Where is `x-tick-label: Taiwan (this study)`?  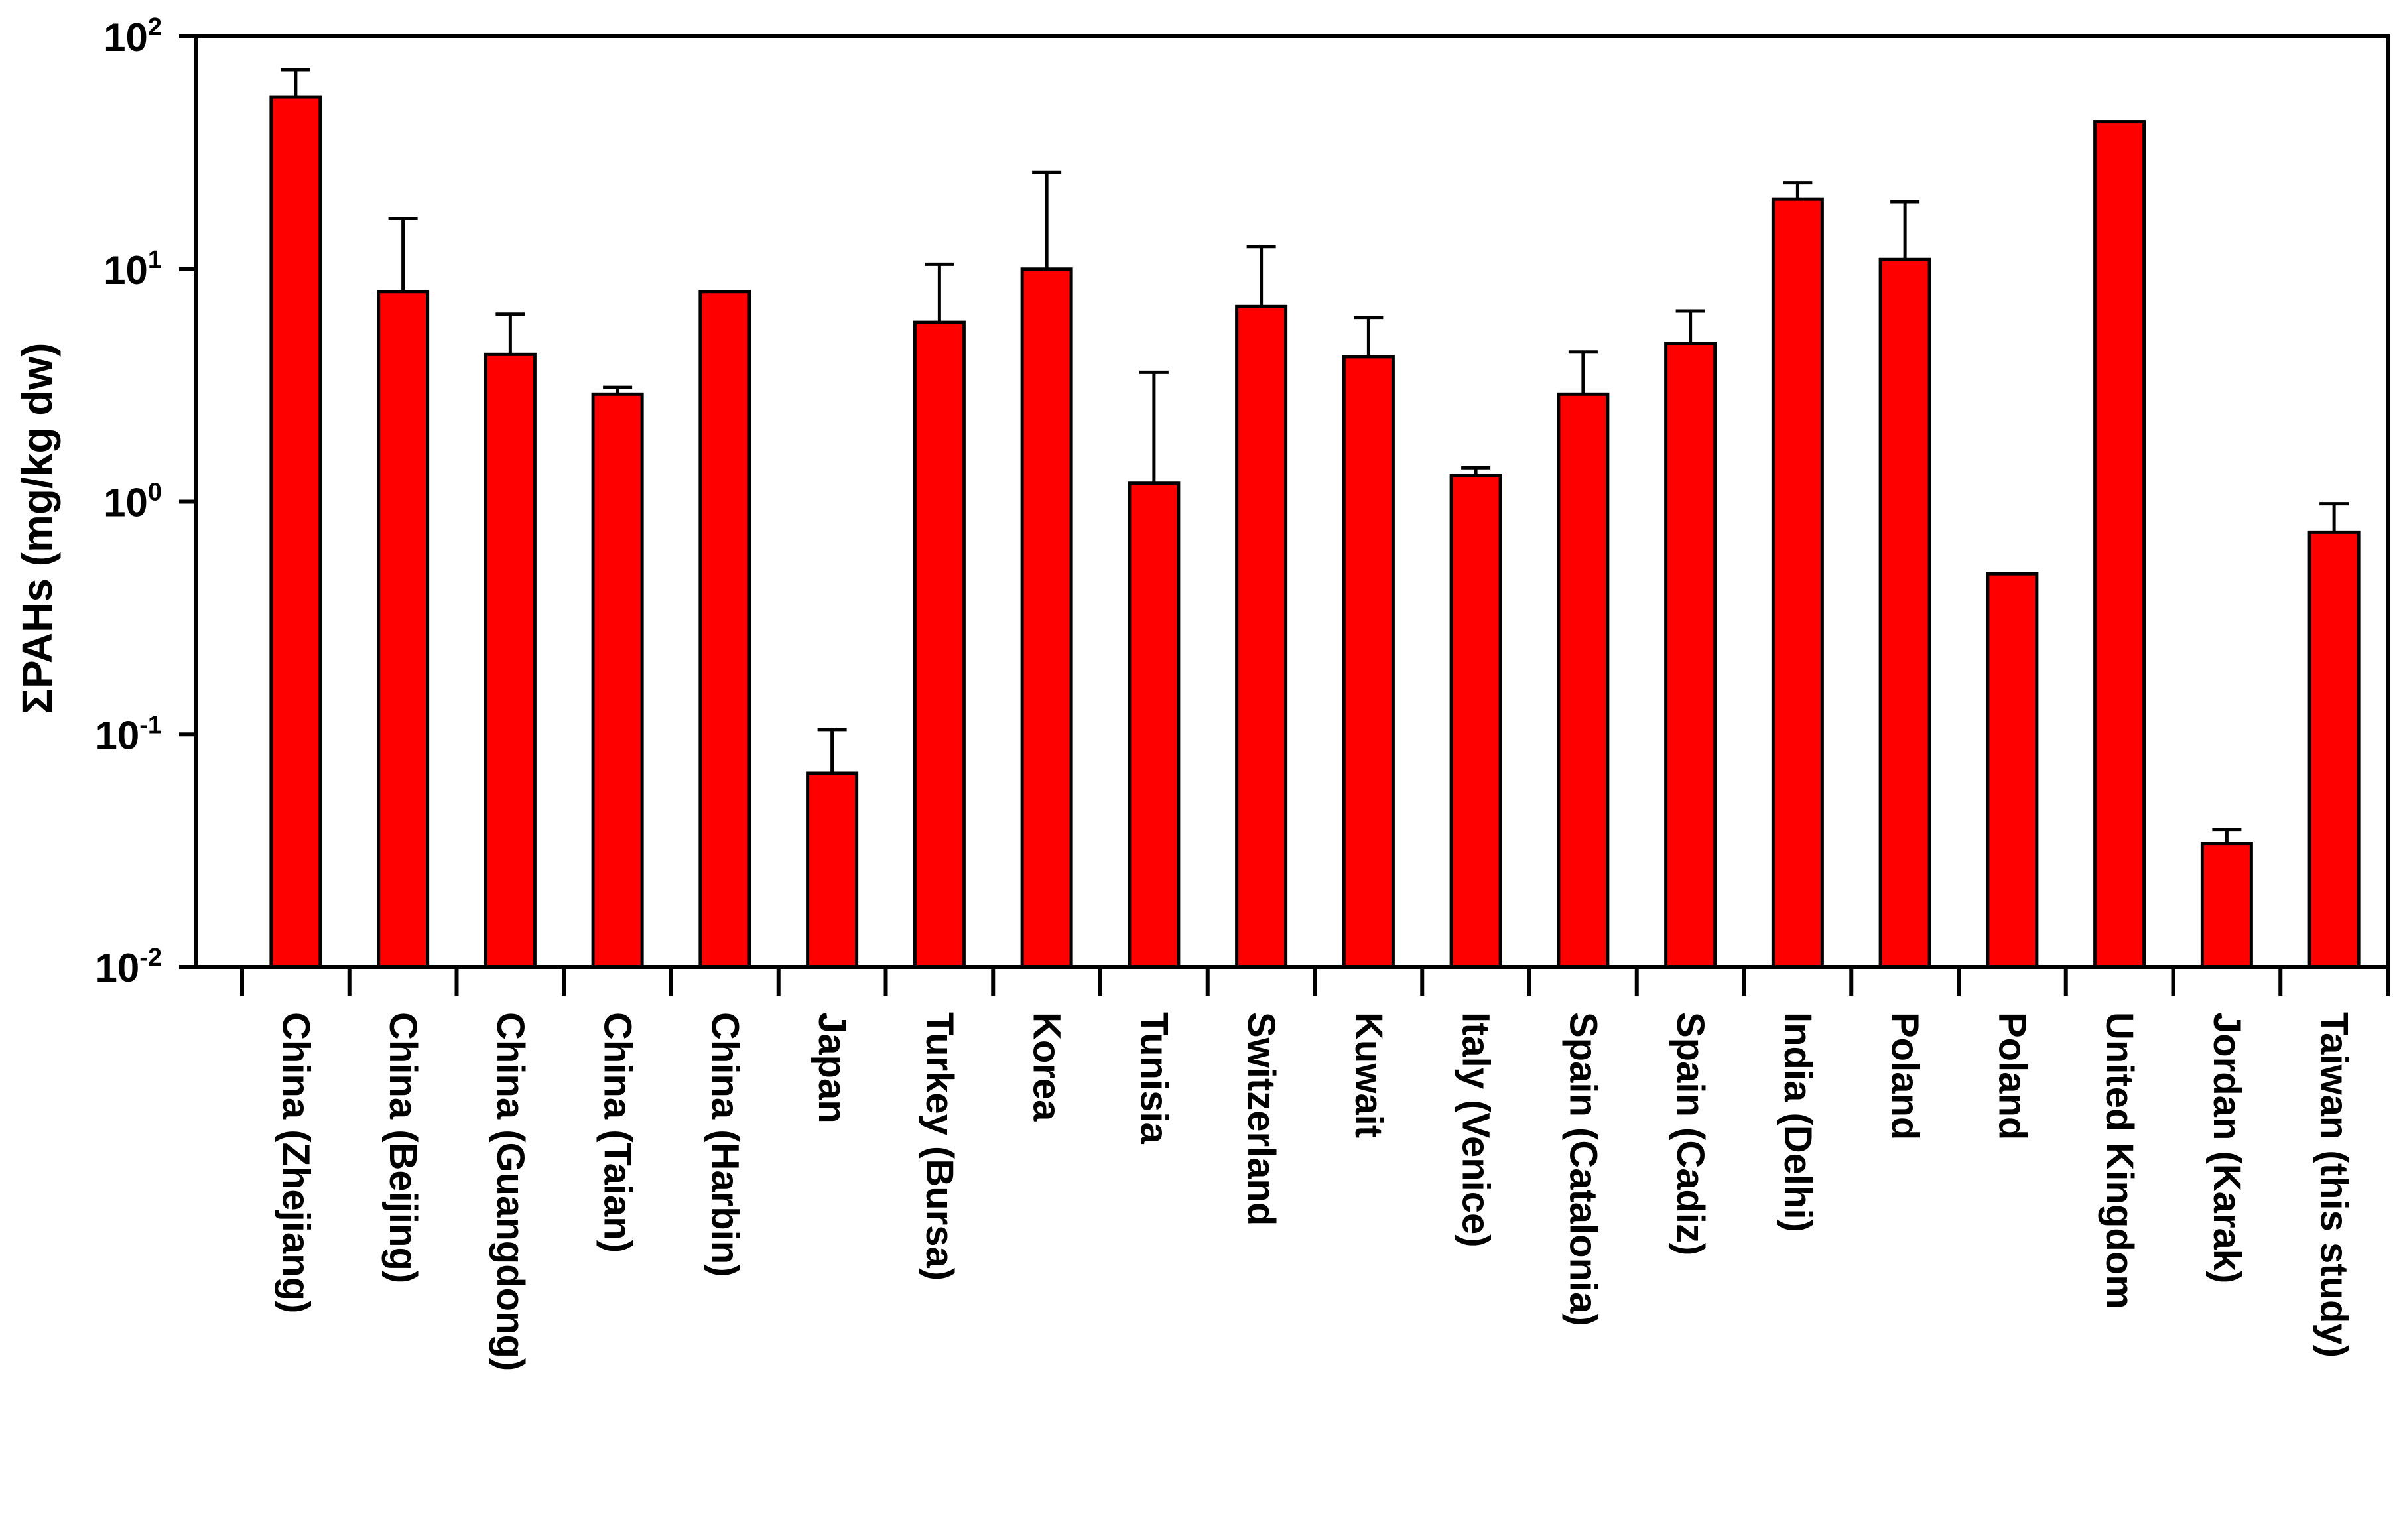
x-tick-label: Taiwan (this study) is located at coordinates (2334, 1185).